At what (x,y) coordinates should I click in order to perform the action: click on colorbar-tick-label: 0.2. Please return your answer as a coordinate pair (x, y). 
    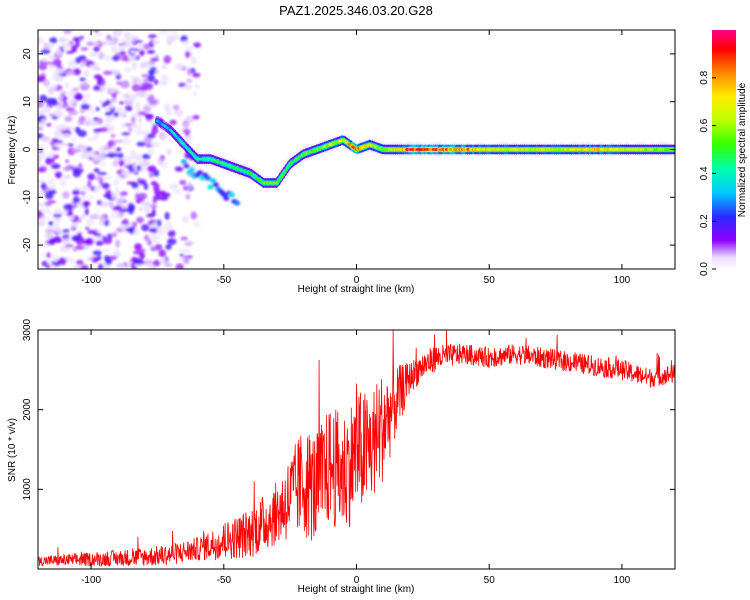
    Looking at the image, I should click on (704, 221).